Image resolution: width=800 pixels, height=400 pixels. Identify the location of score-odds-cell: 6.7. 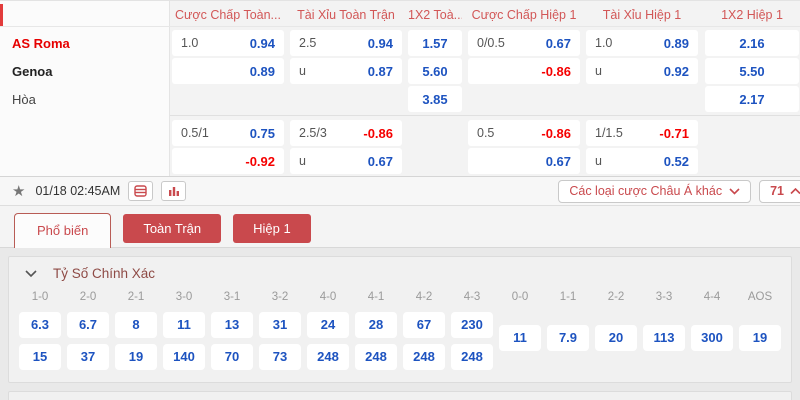
(88, 325).